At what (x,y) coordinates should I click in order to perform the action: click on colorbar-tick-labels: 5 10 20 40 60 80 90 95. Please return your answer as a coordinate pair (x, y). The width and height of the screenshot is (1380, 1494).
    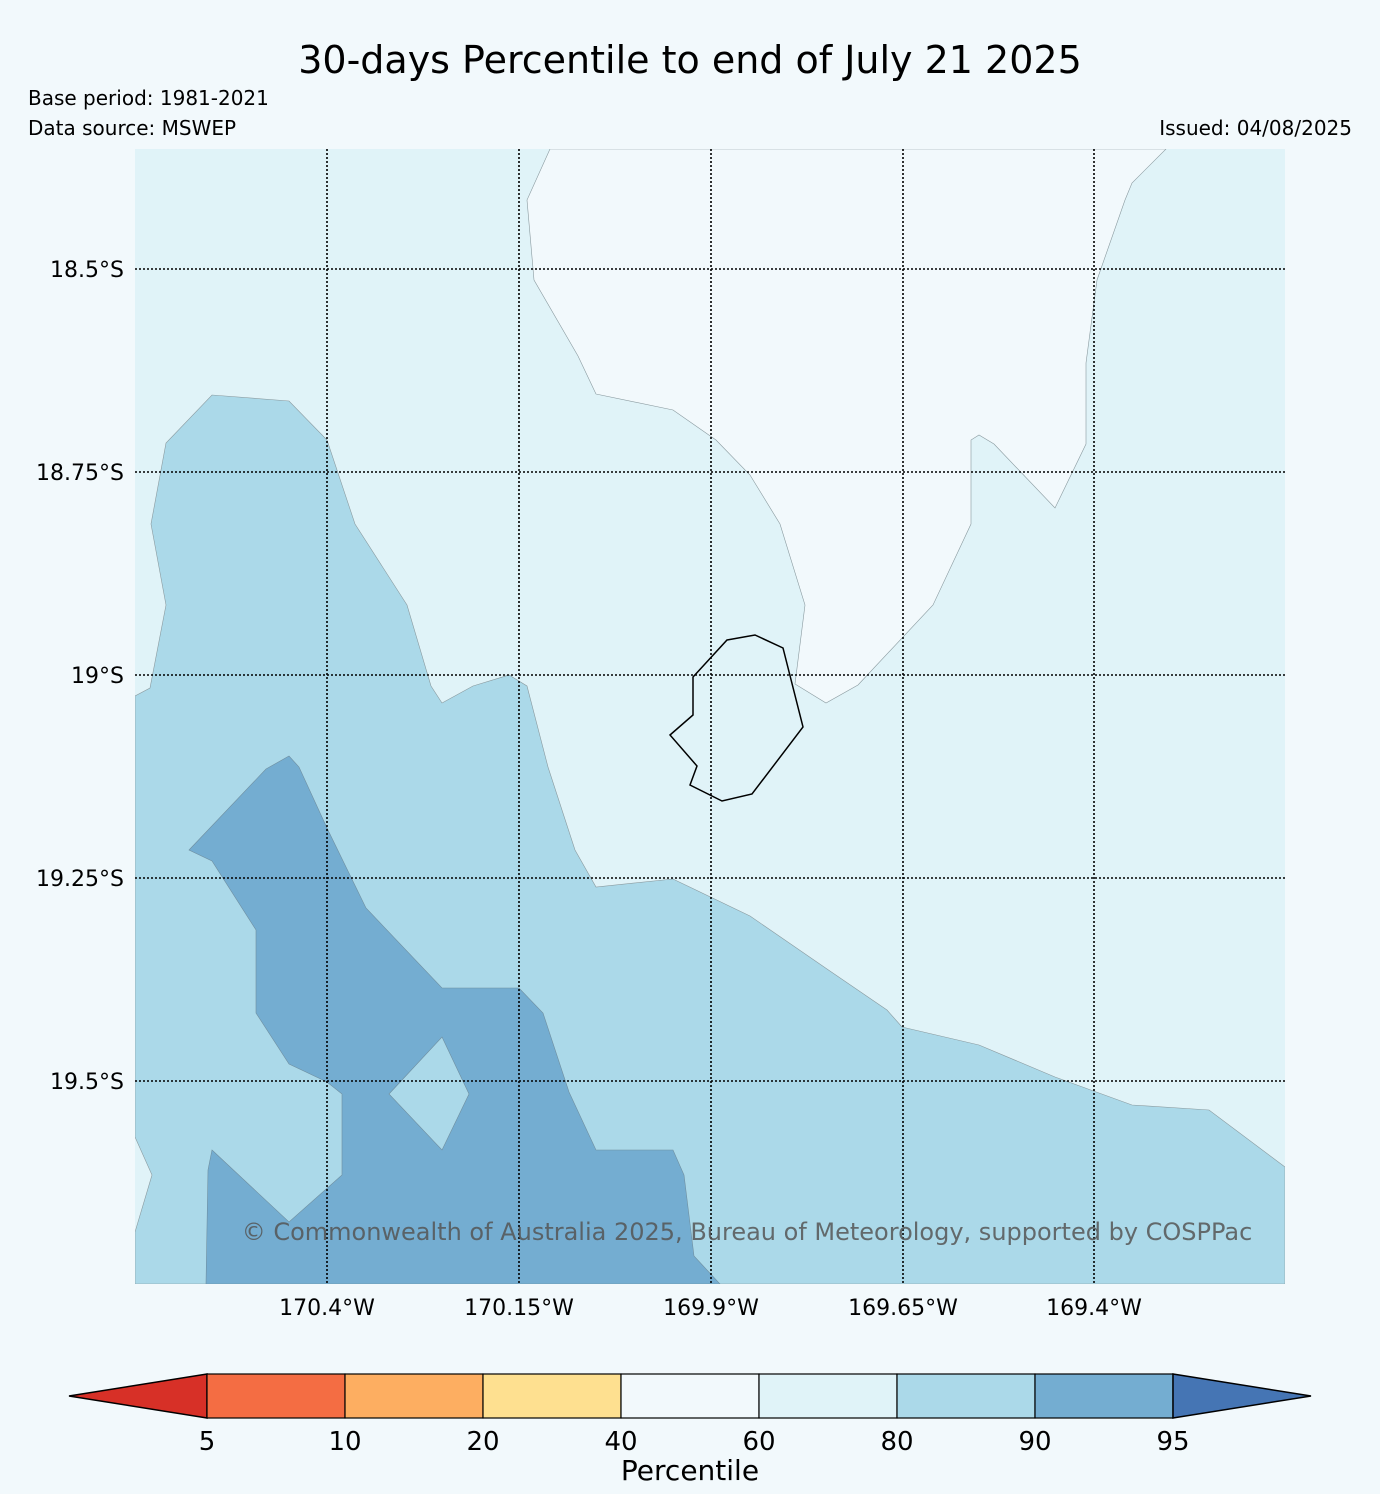
    Looking at the image, I should click on (694, 1442).